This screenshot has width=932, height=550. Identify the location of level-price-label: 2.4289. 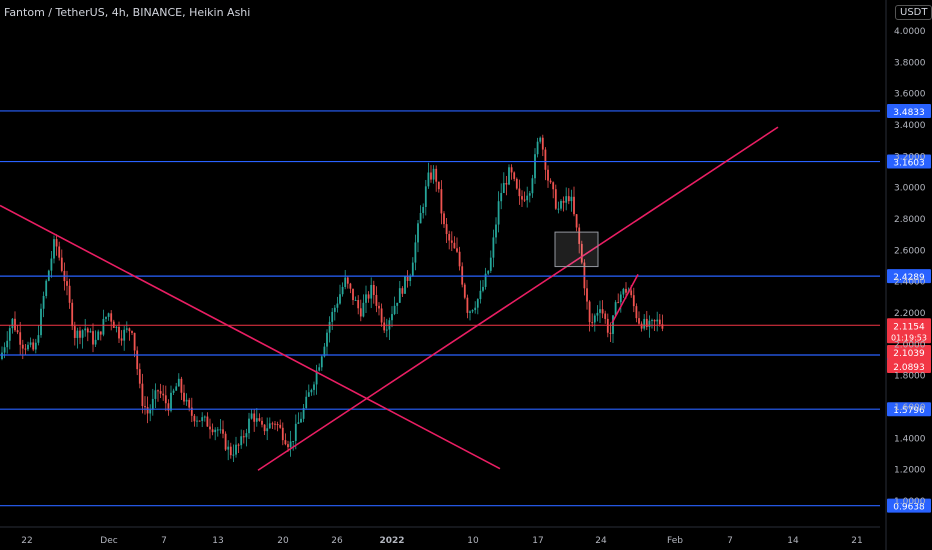
(909, 278).